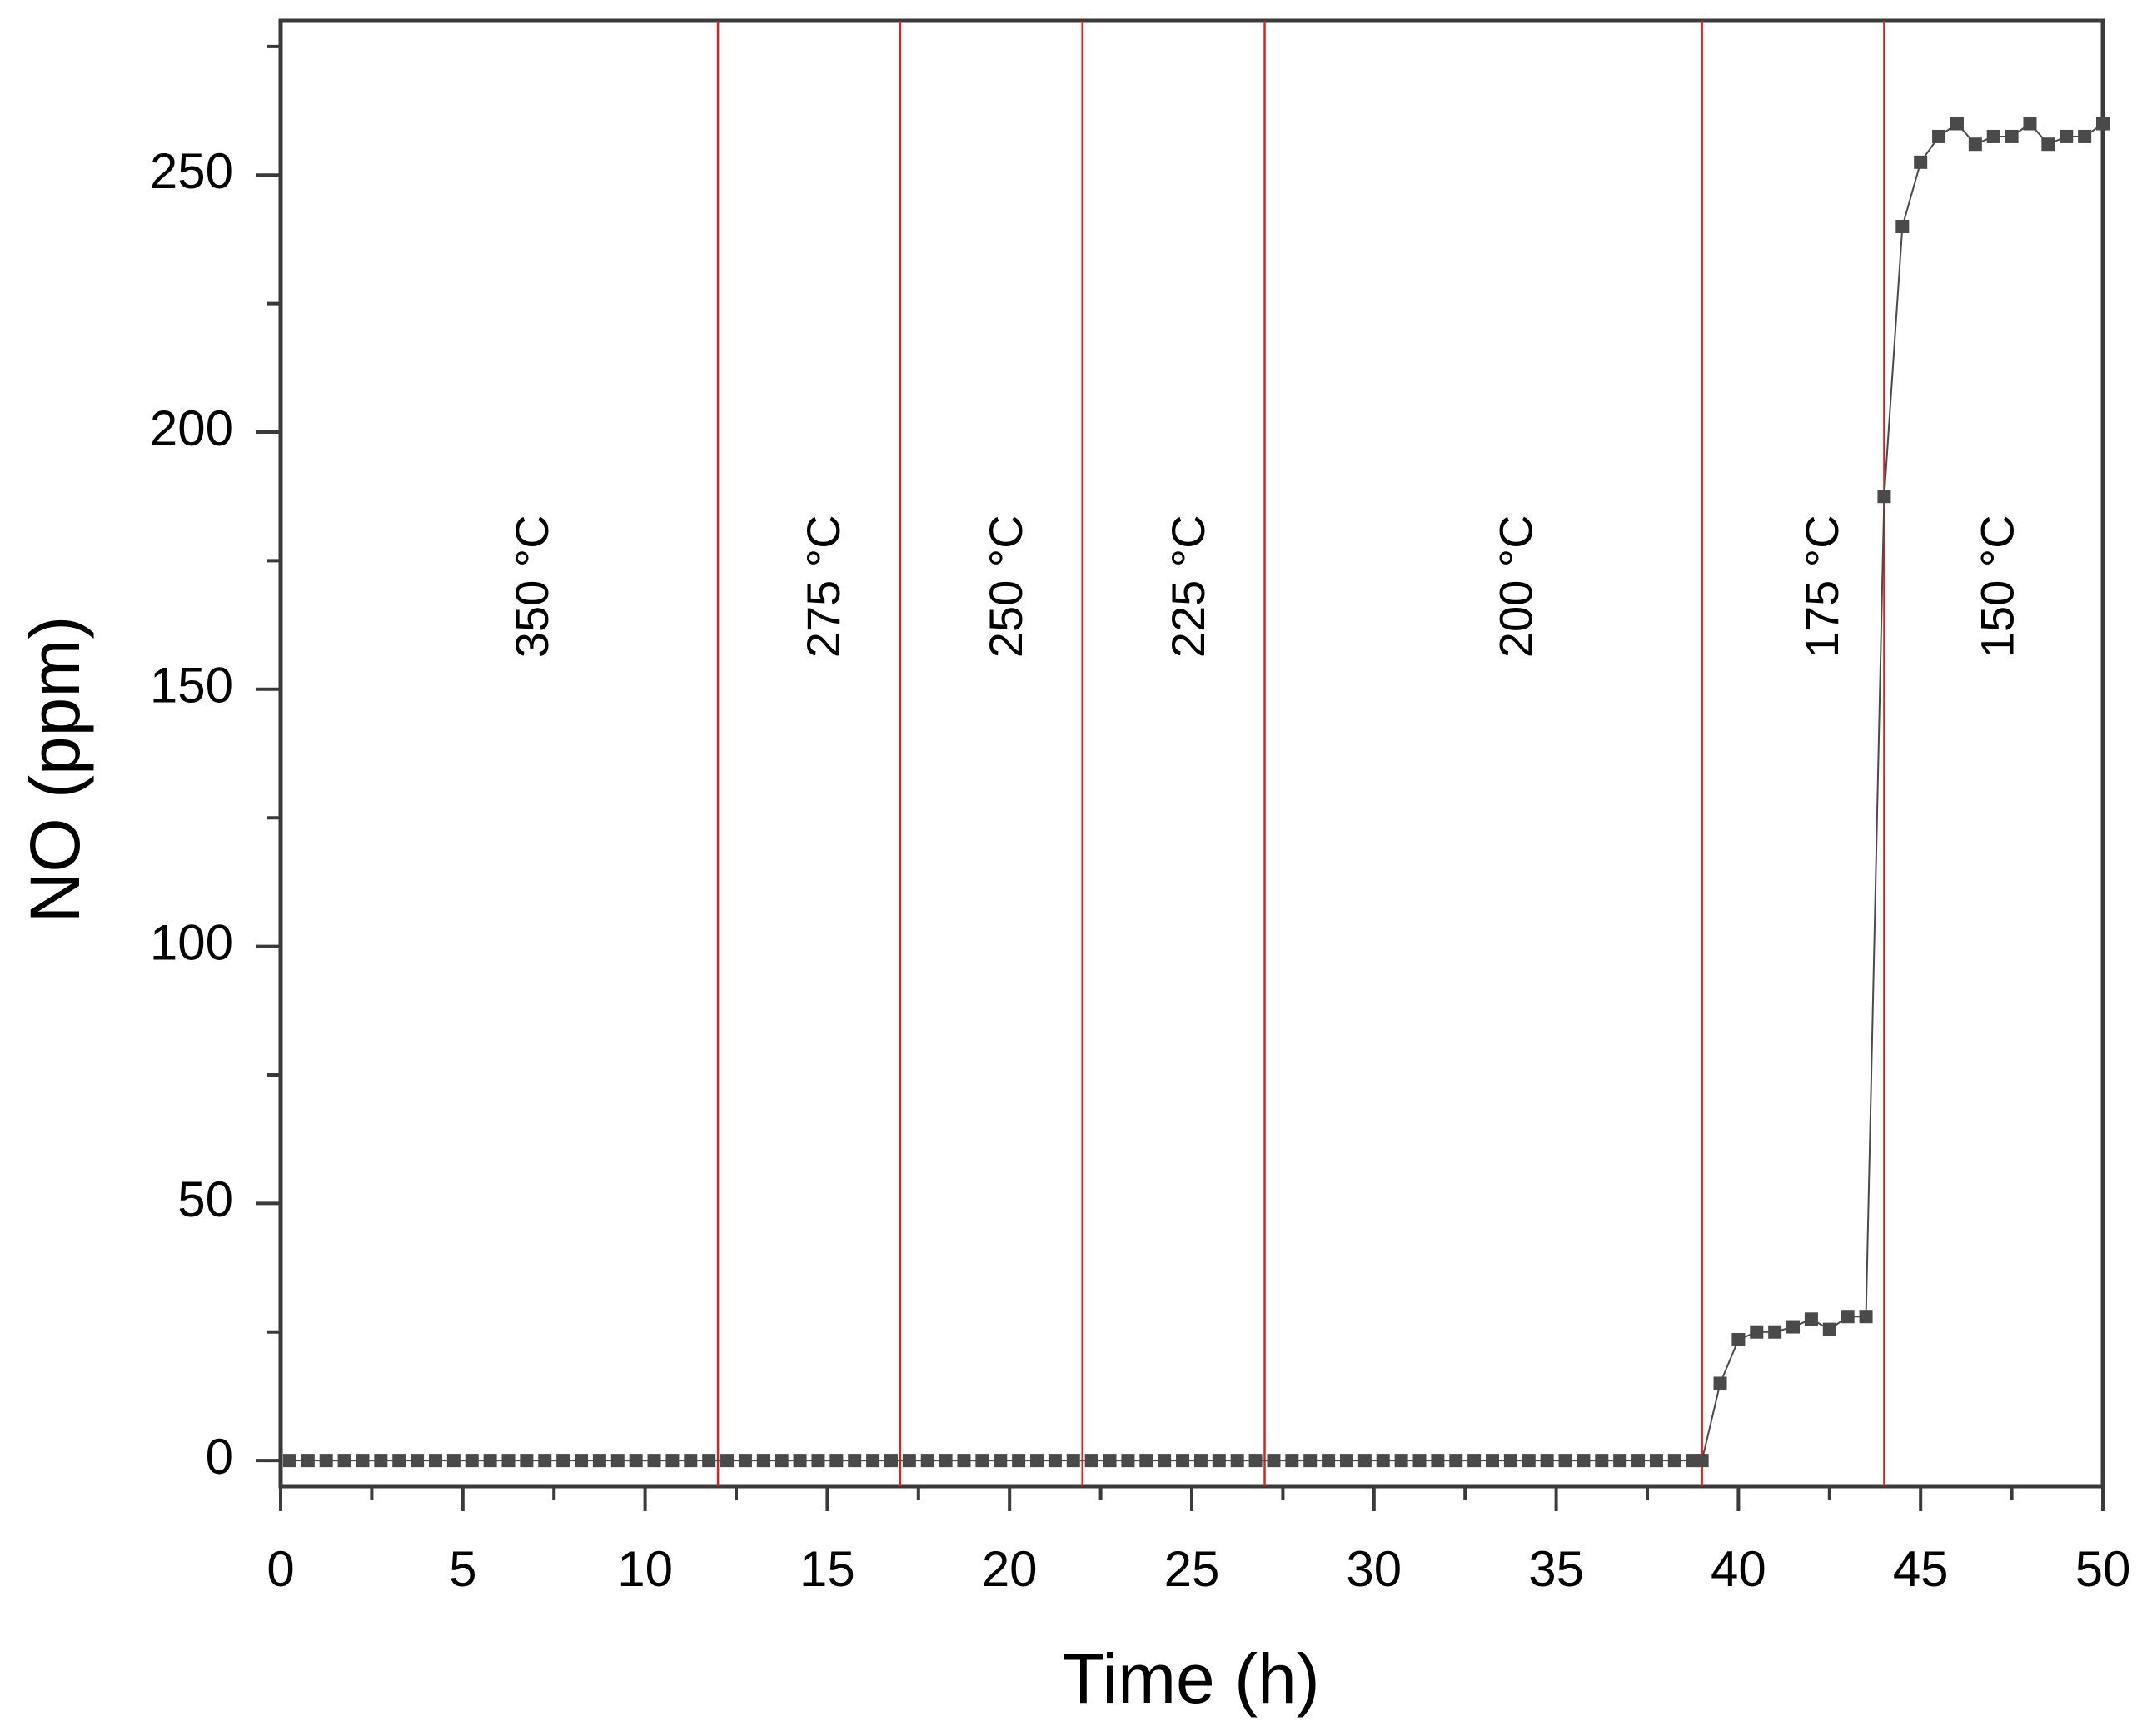  What do you see at coordinates (219, 1457) in the screenshot?
I see `y-tick-label: 0` at bounding box center [219, 1457].